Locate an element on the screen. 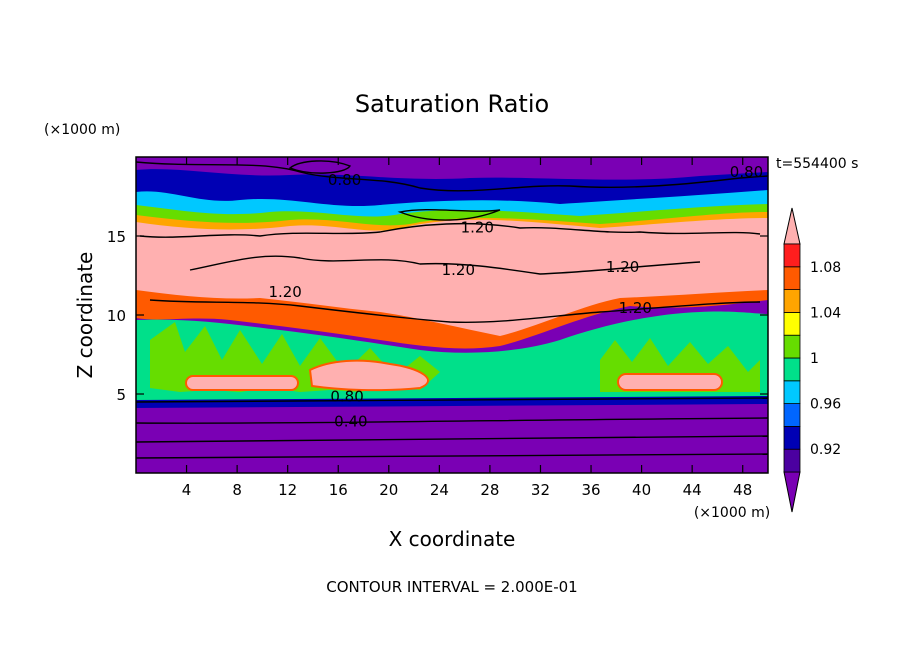  cloud-pocket-middle is located at coordinates (368, 375).